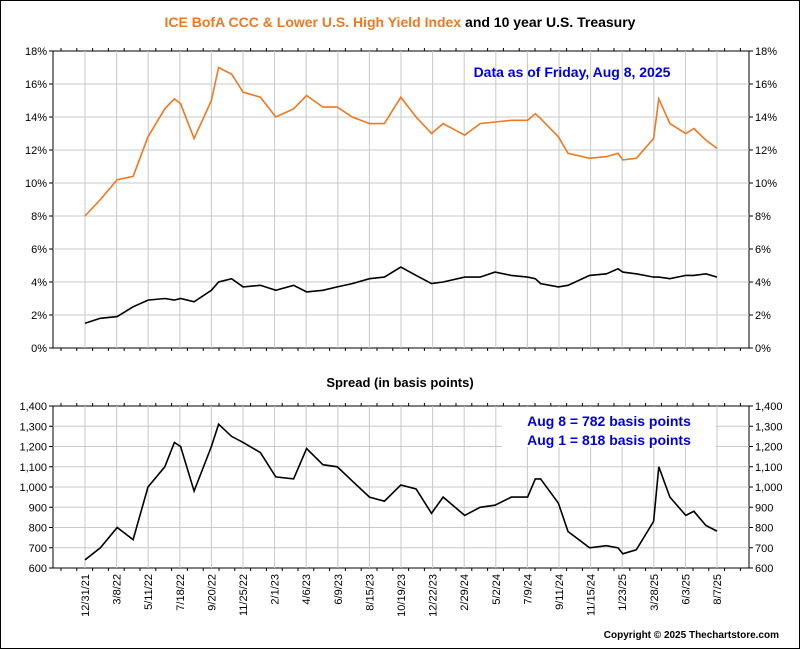  I want to click on xtick-label: 8/15/23, so click(370, 592).